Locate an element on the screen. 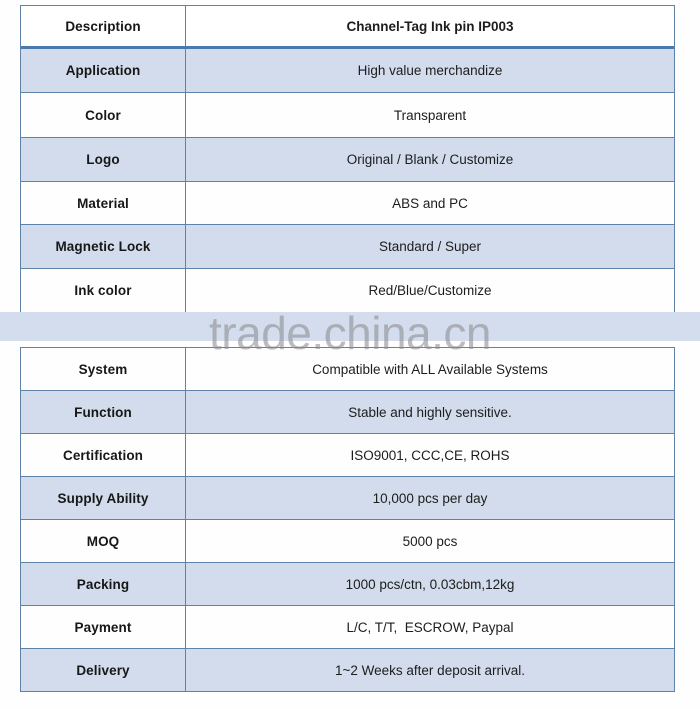 This screenshot has height=709, width=700. table-row: Logo Original / Blank / Customize is located at coordinates (347, 160).